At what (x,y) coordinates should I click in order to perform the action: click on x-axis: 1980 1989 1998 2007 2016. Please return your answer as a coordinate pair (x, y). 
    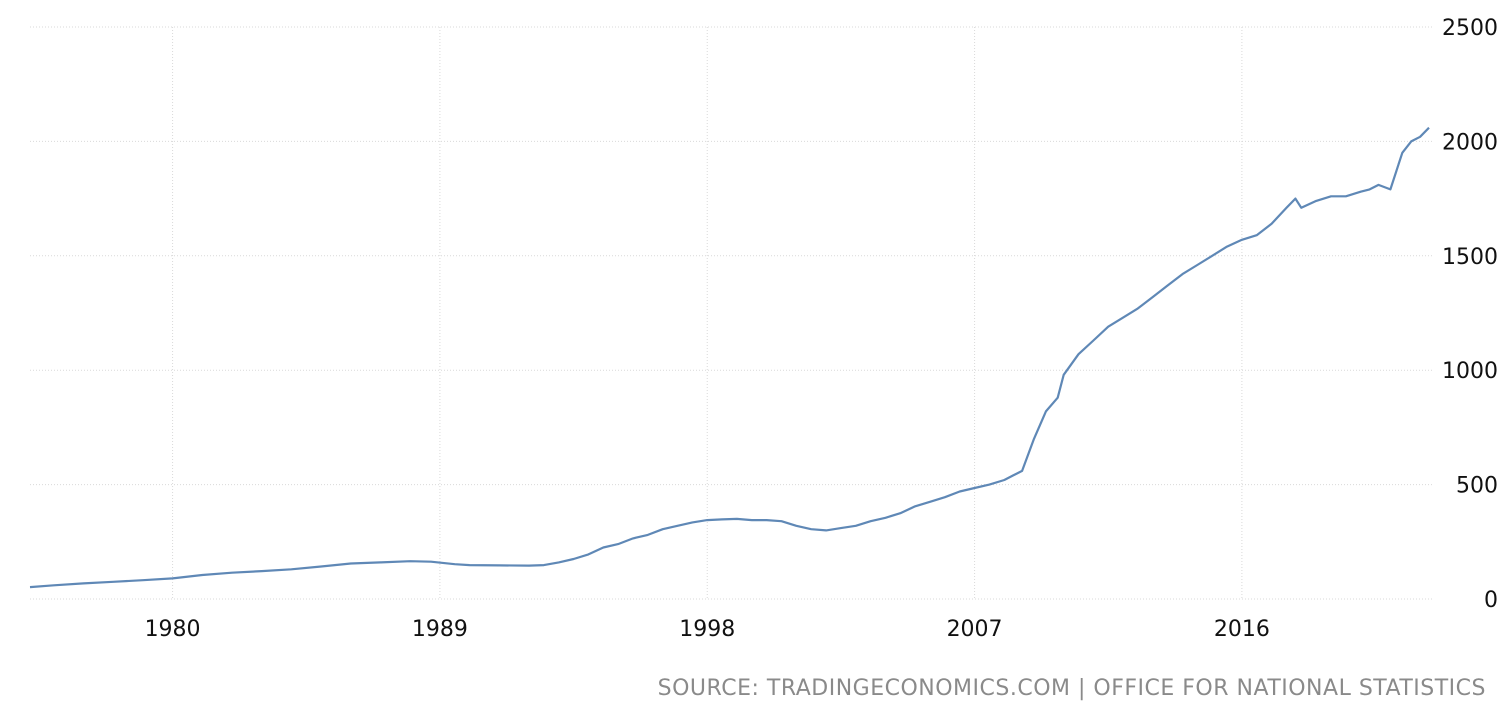
    Looking at the image, I should click on (707, 629).